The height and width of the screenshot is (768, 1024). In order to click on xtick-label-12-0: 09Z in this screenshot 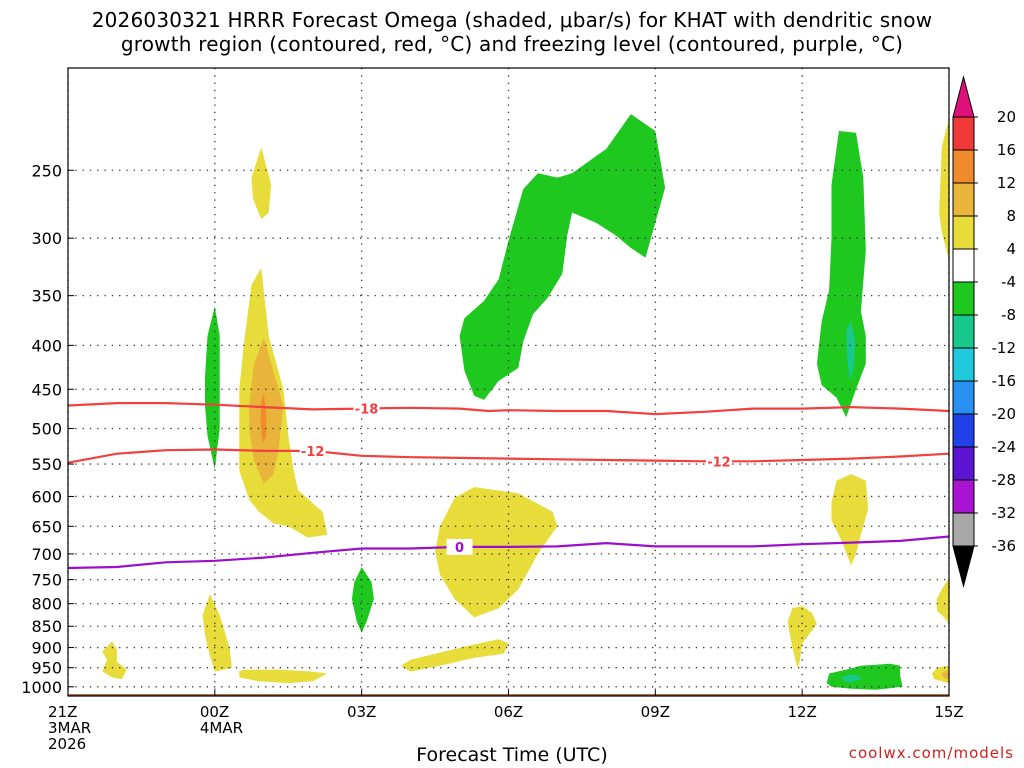, I will do `click(655, 712)`.